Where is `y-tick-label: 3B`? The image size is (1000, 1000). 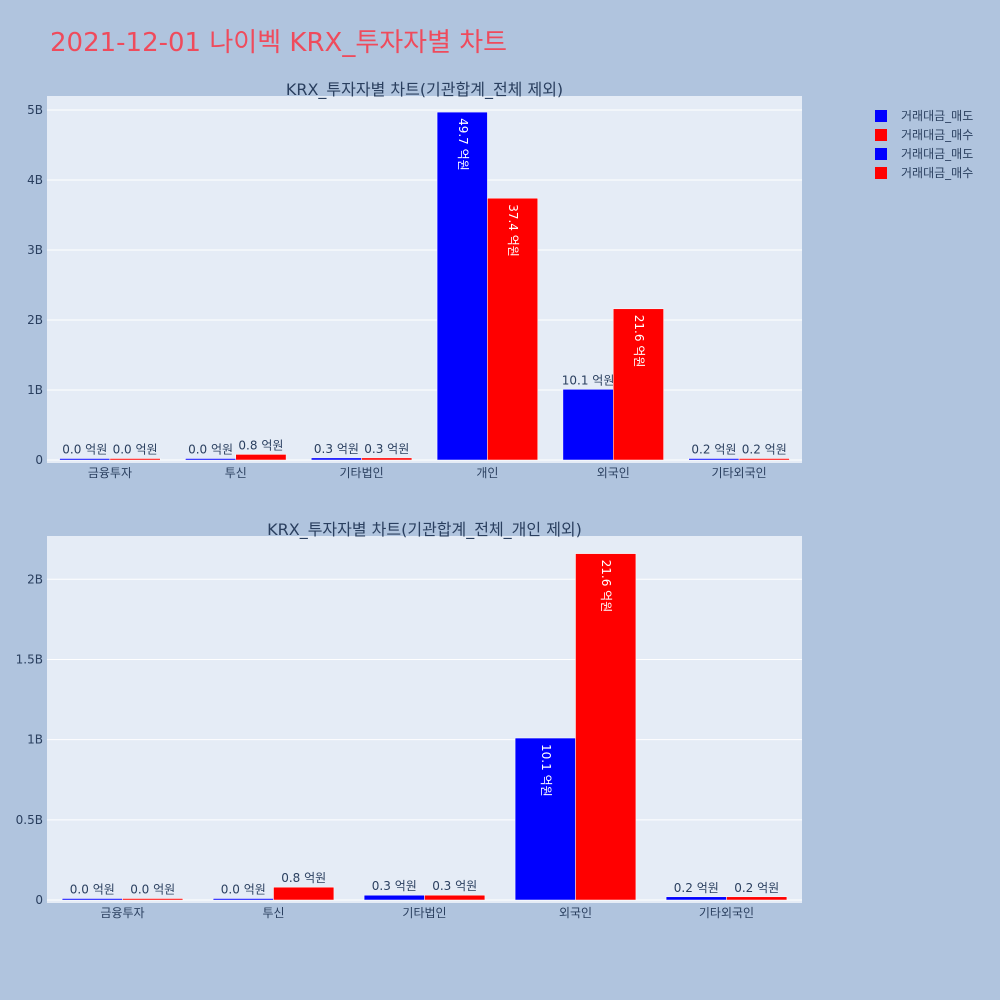
y-tick-label: 3B is located at coordinates (35, 250).